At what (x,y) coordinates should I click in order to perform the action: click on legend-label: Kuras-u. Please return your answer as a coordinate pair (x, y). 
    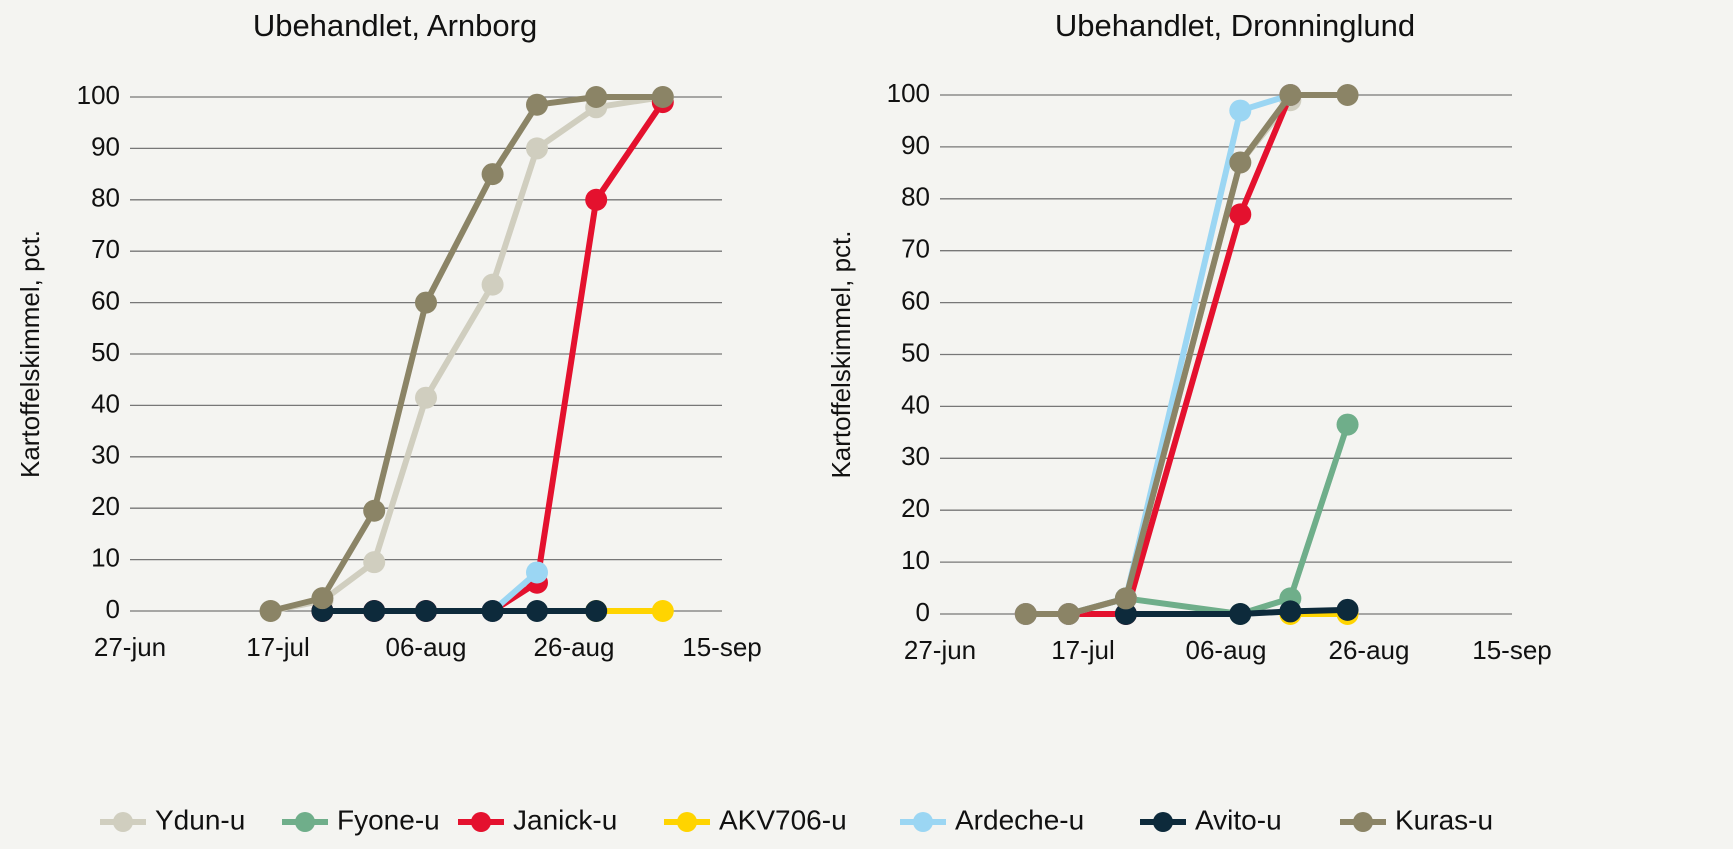
    Looking at the image, I should click on (1444, 819).